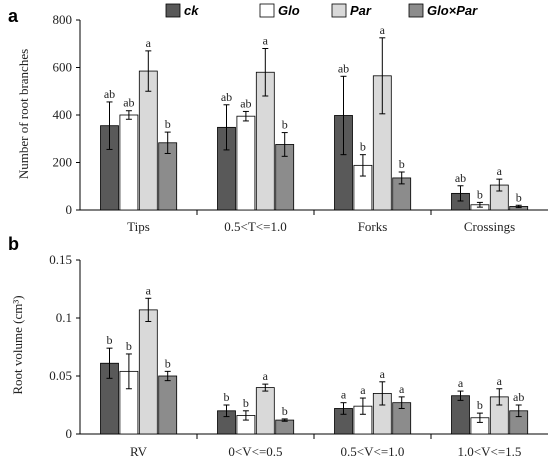 The image size is (550, 464). Describe the element at coordinates (63, 162) in the screenshot. I see `y-tick-label: 200` at that location.